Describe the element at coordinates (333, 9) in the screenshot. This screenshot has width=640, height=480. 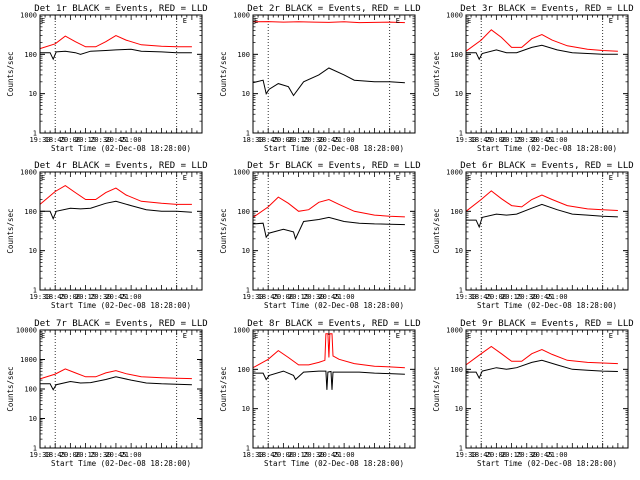
I see `panel-title: Det 2r BLACK = Events, RED = LLD` at that location.